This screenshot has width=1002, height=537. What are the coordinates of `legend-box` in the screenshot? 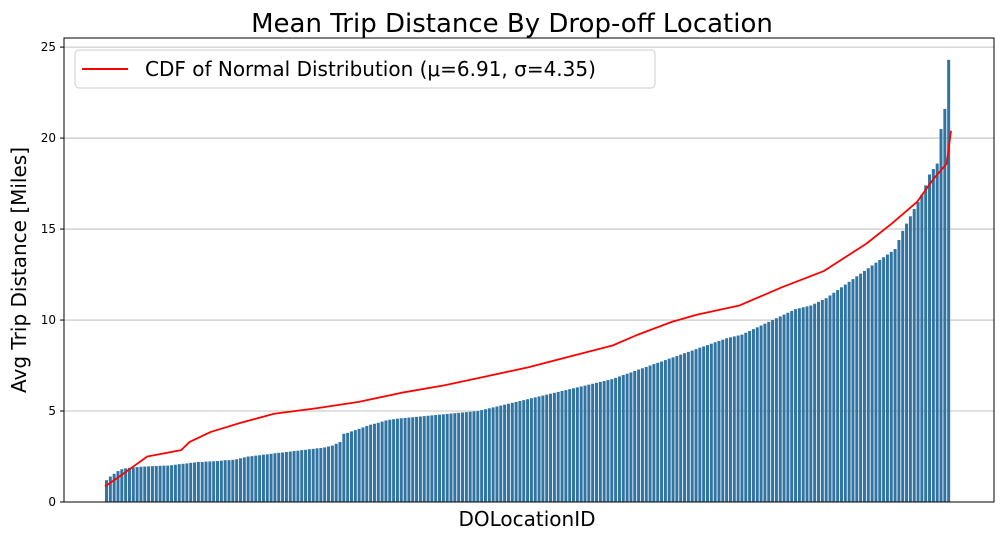 It's located at (365, 69).